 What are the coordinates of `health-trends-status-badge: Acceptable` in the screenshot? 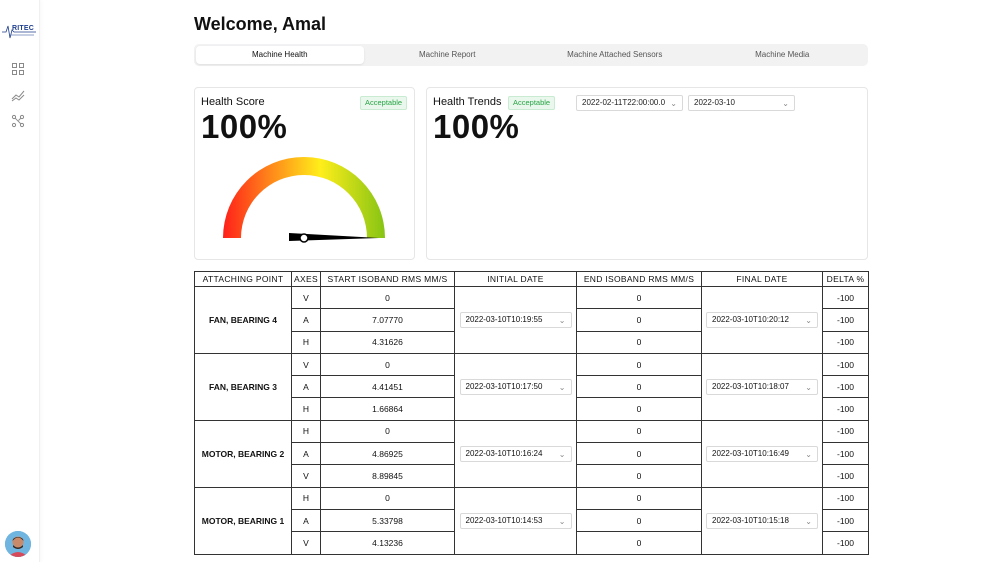 It's located at (532, 103).